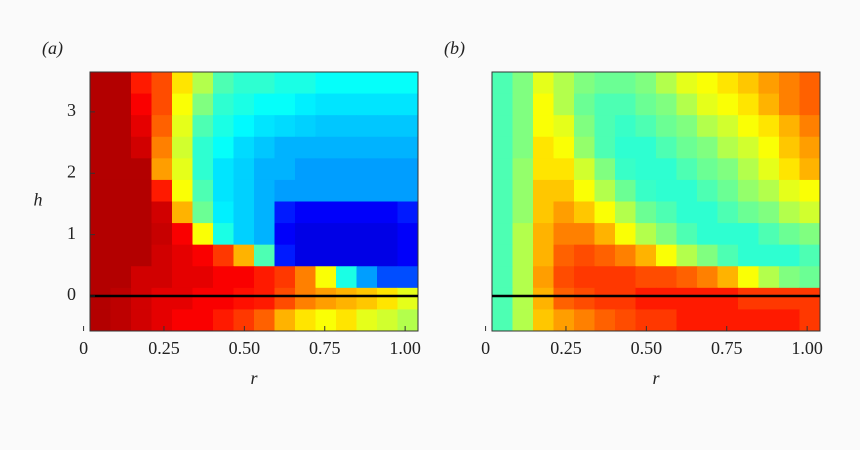 The width and height of the screenshot is (860, 450). I want to click on panel-label: (b), so click(454, 48).